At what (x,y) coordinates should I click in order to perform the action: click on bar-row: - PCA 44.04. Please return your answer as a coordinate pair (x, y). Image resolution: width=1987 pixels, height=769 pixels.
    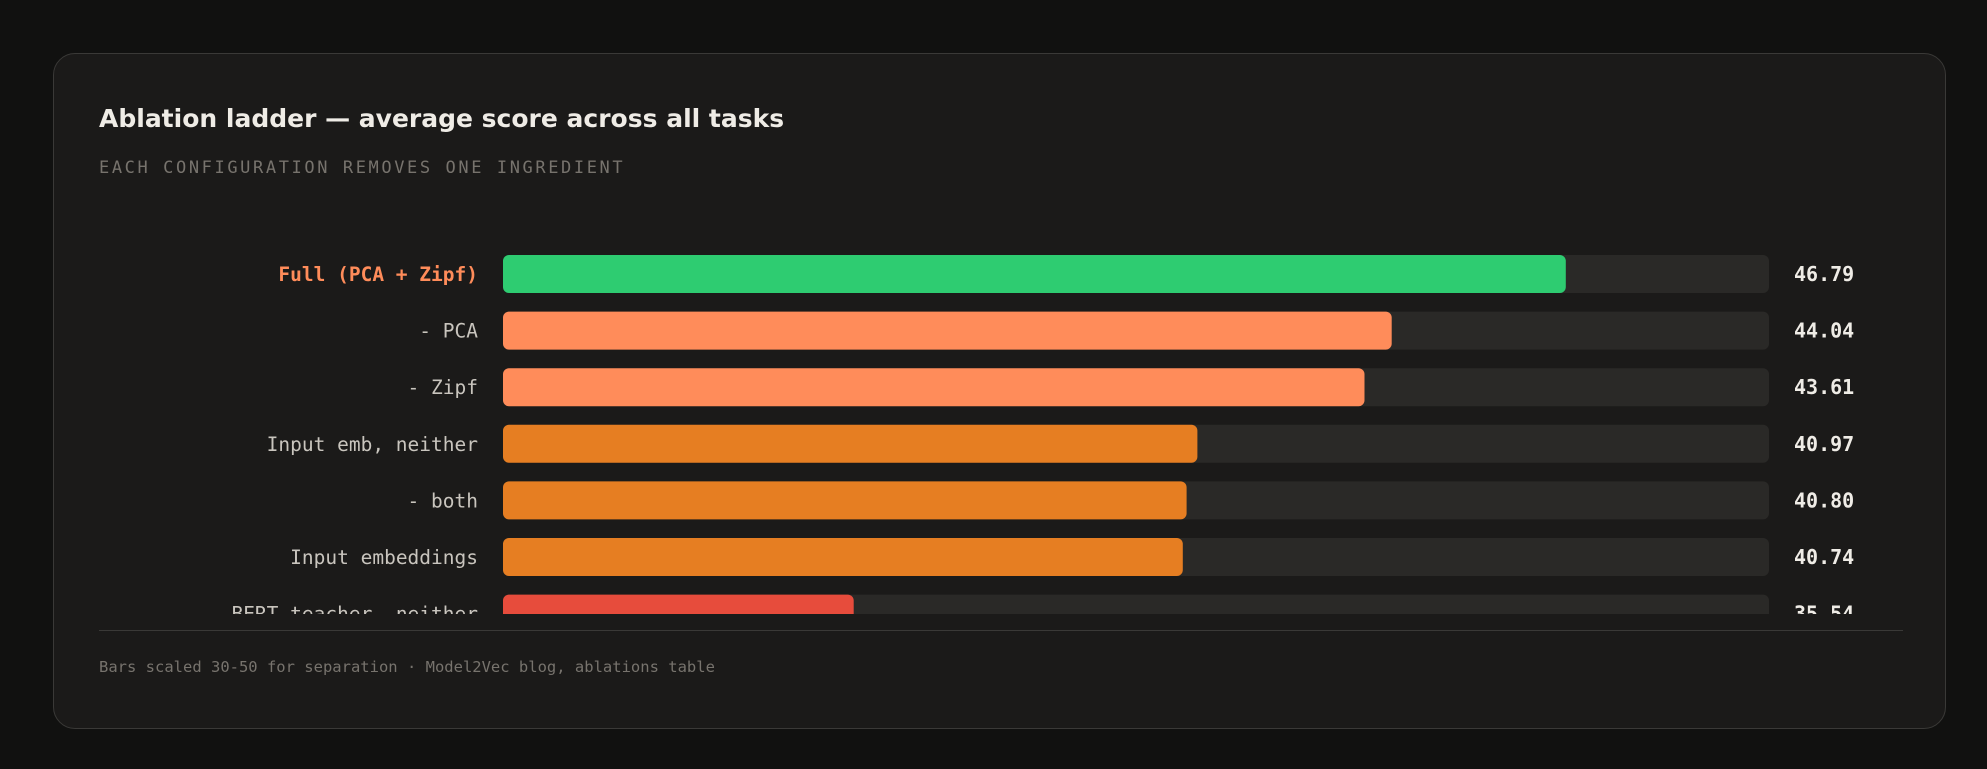
    Looking at the image, I should click on (1136, 330).